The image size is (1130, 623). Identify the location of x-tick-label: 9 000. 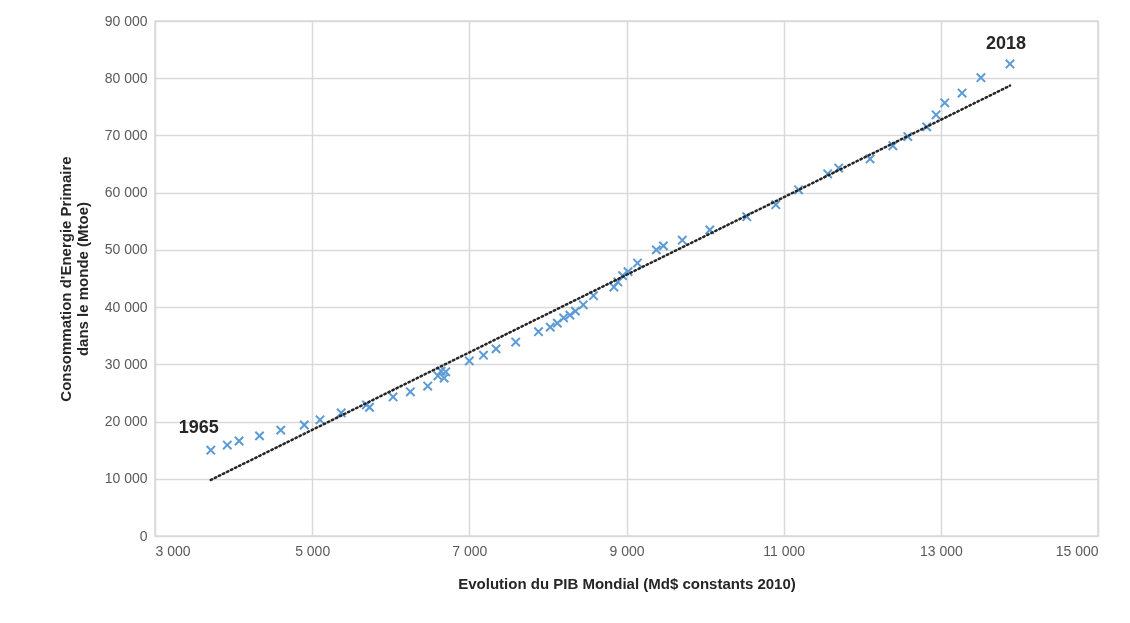
(627, 550).